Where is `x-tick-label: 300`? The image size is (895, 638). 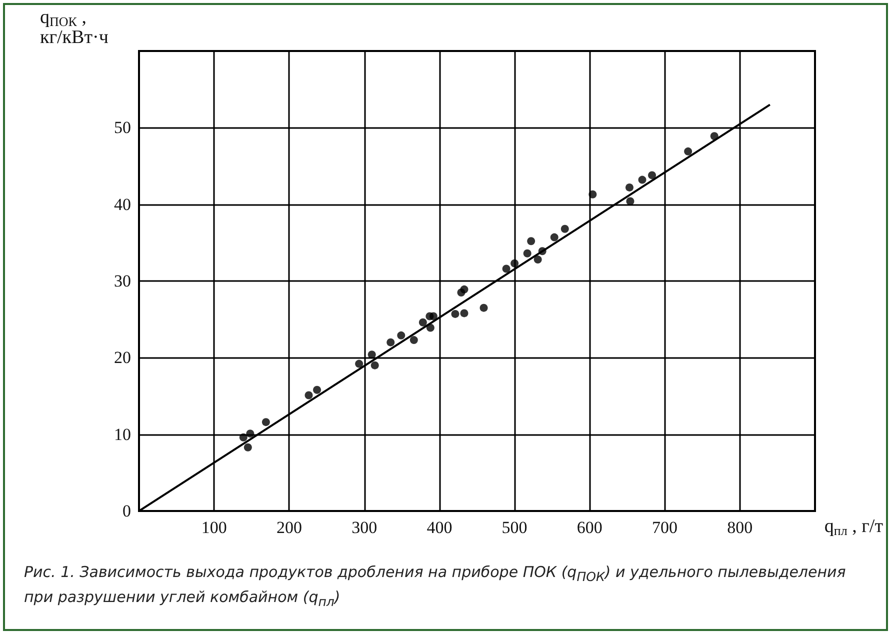
x-tick-label: 300 is located at coordinates (365, 527).